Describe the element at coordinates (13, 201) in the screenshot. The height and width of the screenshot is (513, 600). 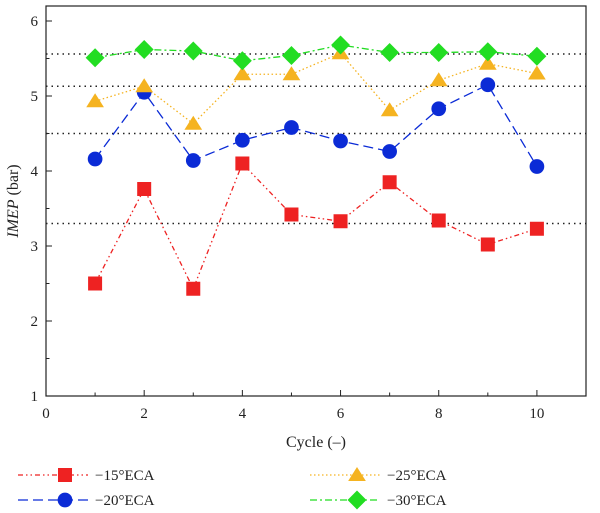
I see `y-axis-title: IMEP (bar)` at that location.